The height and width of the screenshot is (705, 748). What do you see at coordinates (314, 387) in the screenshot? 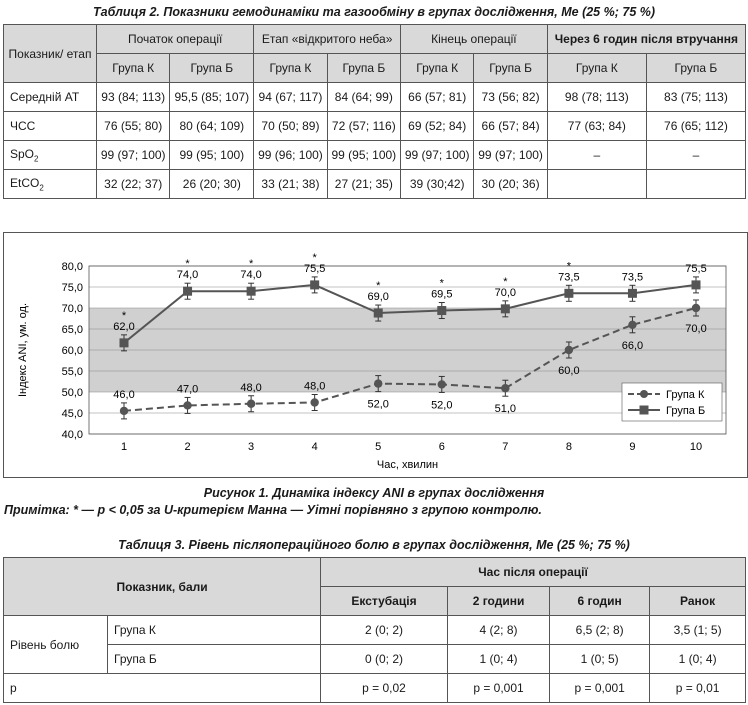
I see `data-label: 48,0` at bounding box center [314, 387].